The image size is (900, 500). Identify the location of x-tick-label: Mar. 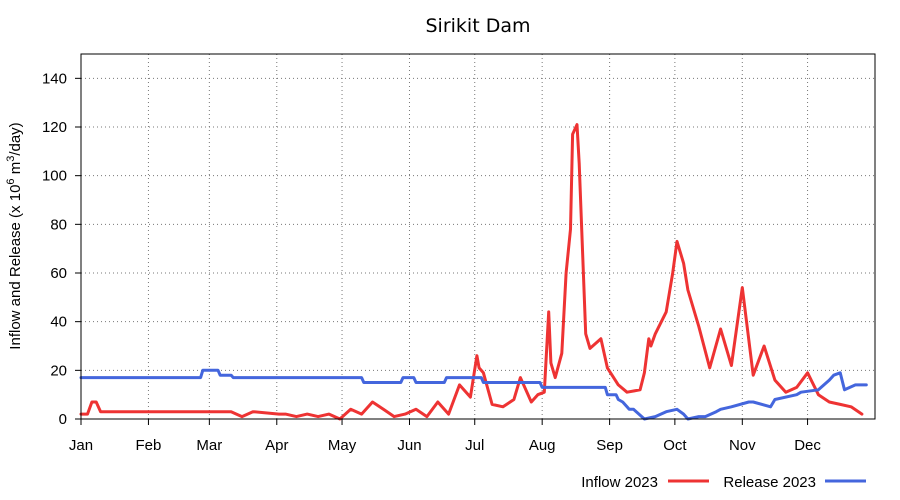
(209, 445).